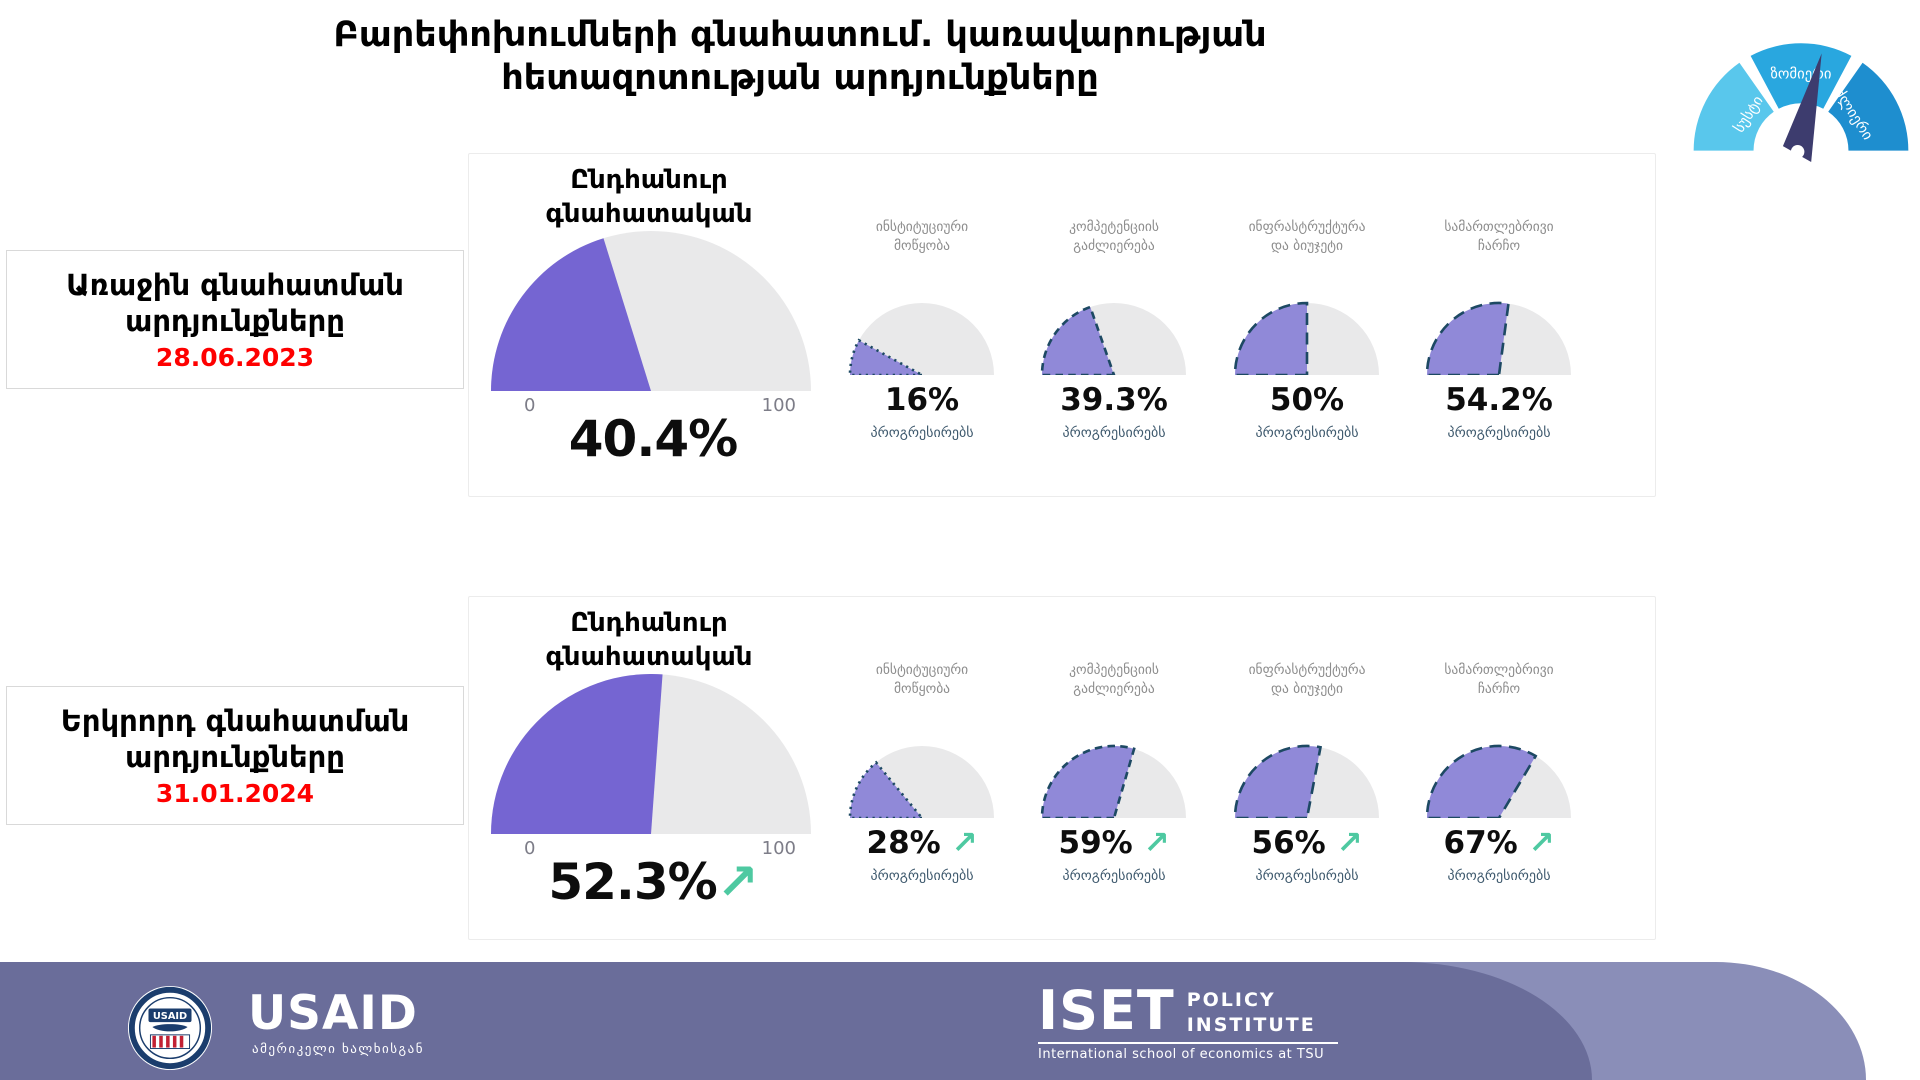 The height and width of the screenshot is (1080, 1920). Describe the element at coordinates (660, 405) in the screenshot. I see `gauge-axis: 0 100` at that location.